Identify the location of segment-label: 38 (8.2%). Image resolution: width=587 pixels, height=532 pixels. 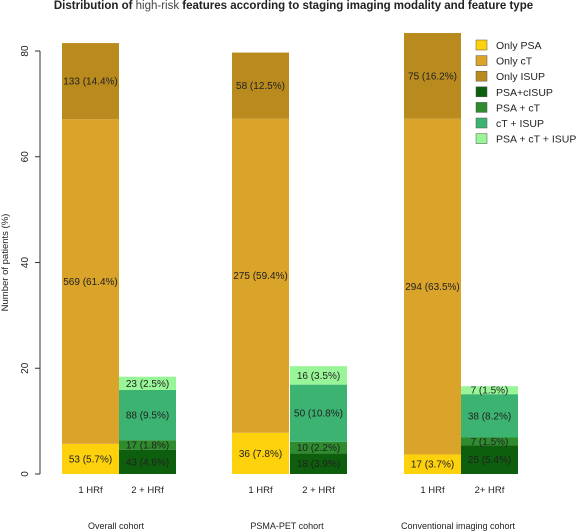
(489, 416).